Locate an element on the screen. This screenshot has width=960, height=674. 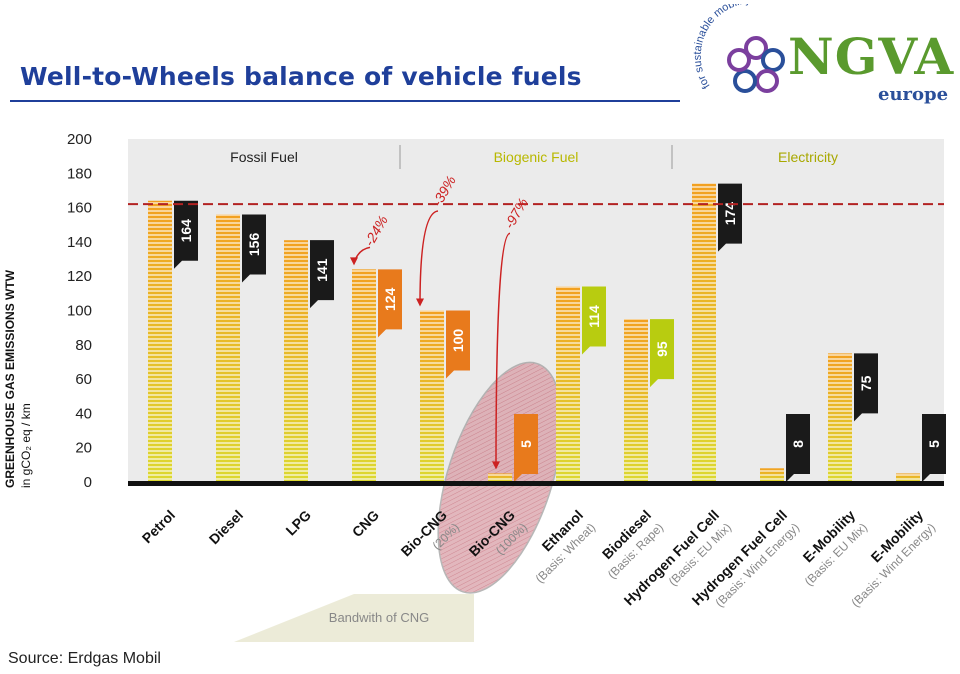
x-axis-line is located at coordinates (536, 483).